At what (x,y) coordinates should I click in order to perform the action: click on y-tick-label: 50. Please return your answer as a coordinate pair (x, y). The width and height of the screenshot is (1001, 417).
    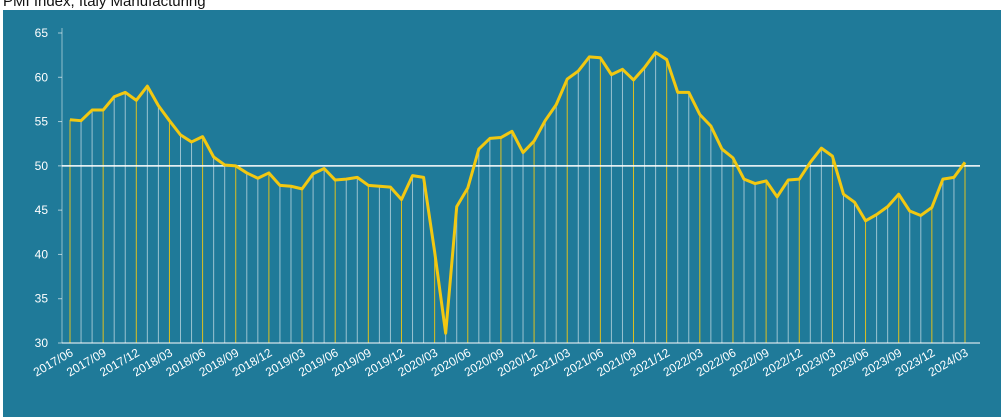
    Looking at the image, I should click on (42, 166).